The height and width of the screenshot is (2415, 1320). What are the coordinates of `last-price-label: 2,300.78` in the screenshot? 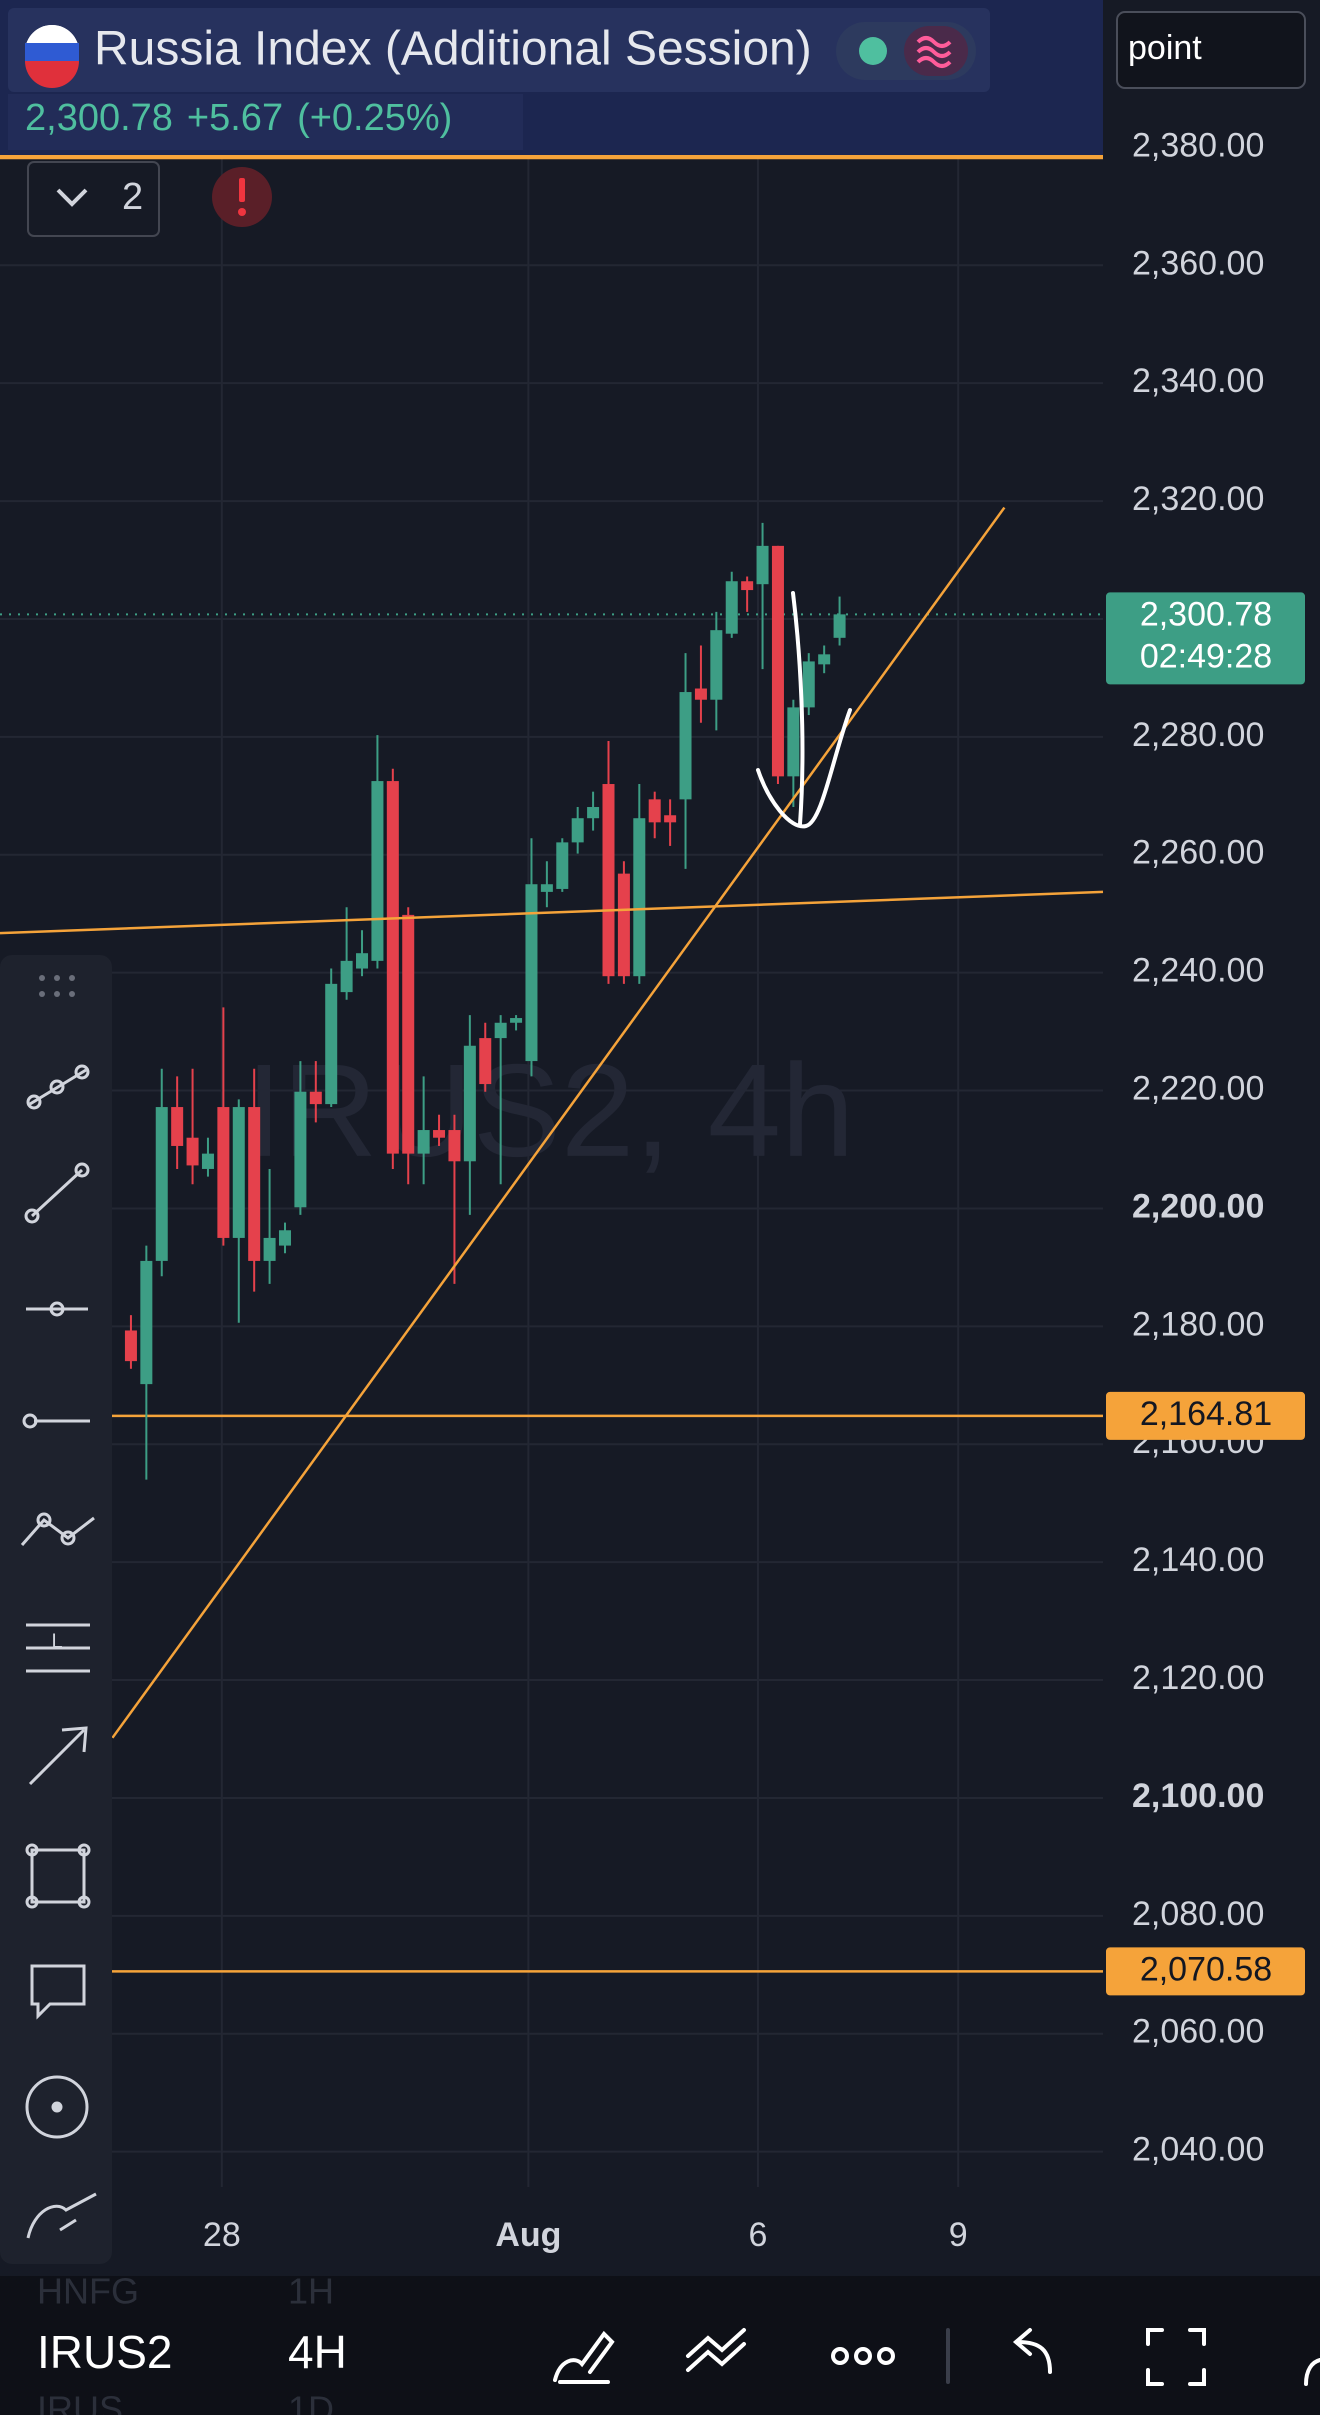 It's located at (1206, 614).